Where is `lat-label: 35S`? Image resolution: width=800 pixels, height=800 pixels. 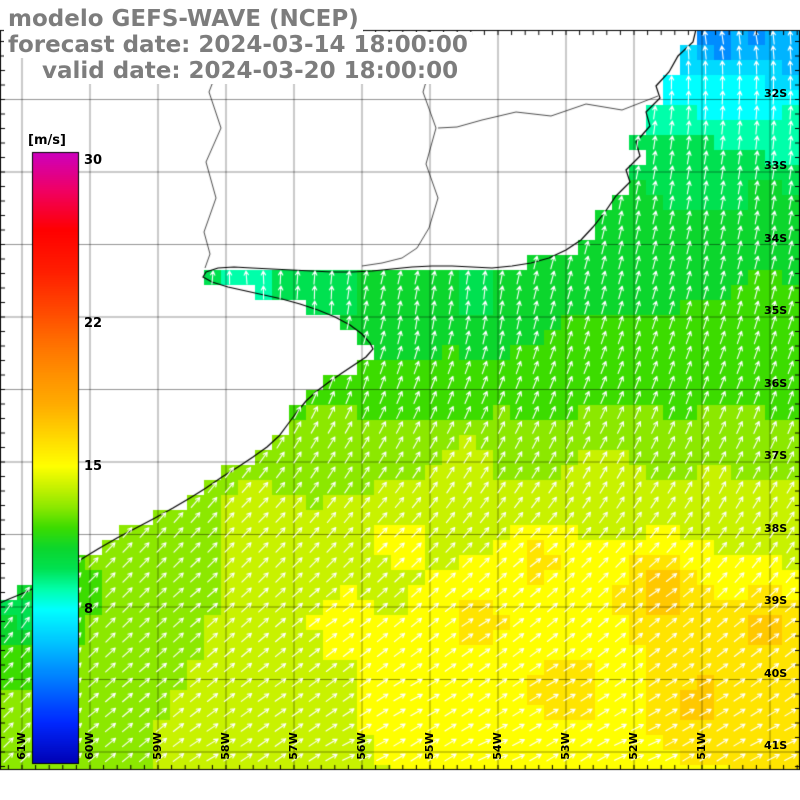
lat-label: 35S is located at coordinates (776, 310).